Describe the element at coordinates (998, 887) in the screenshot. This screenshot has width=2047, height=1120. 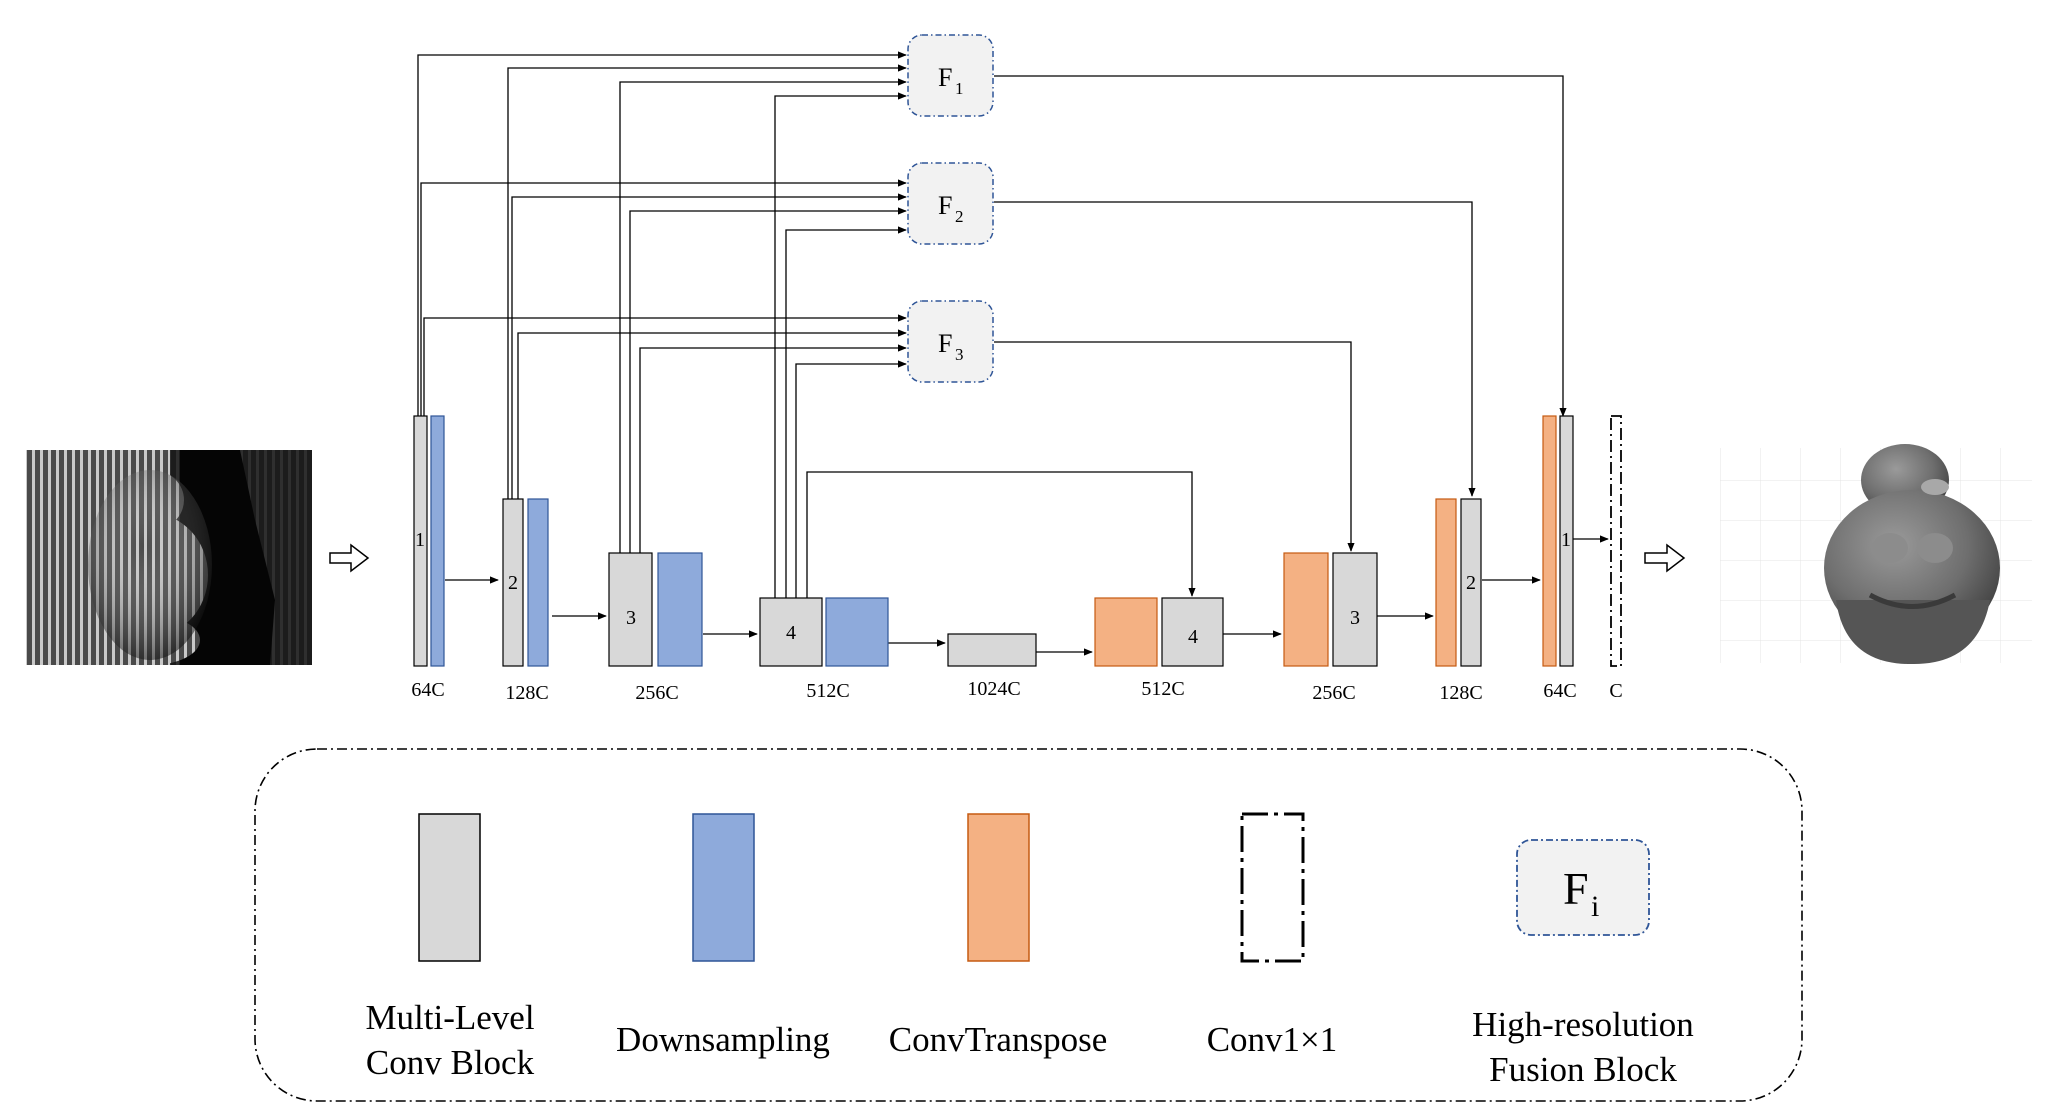
I see `legend-swatch-convtranspose` at that location.